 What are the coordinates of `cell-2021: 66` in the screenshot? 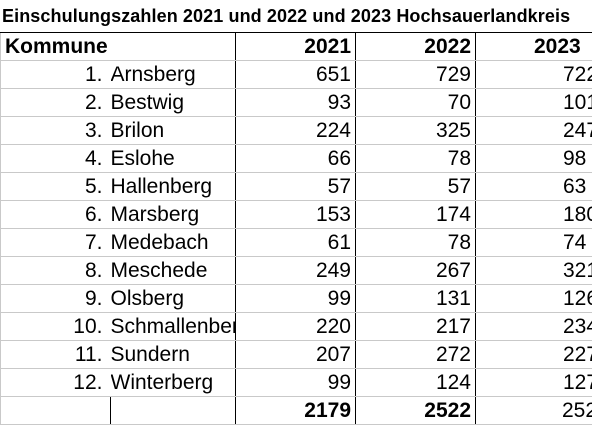 It's located at (295, 158).